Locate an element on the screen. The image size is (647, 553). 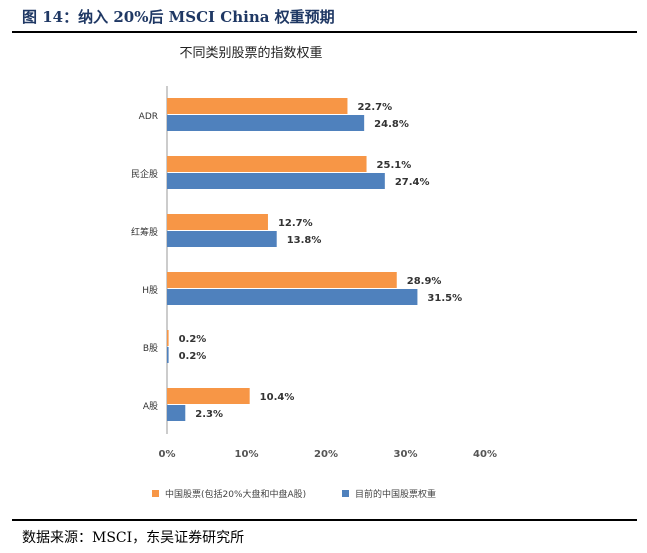
legend-label: 目前的中国股票权重 is located at coordinates (395, 494).